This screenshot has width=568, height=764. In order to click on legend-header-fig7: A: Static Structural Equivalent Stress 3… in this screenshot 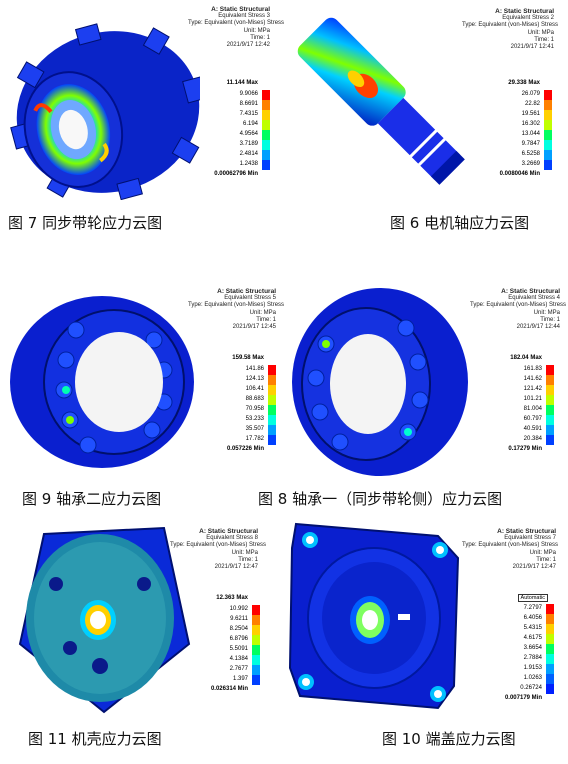, I will do `click(236, 27)`.